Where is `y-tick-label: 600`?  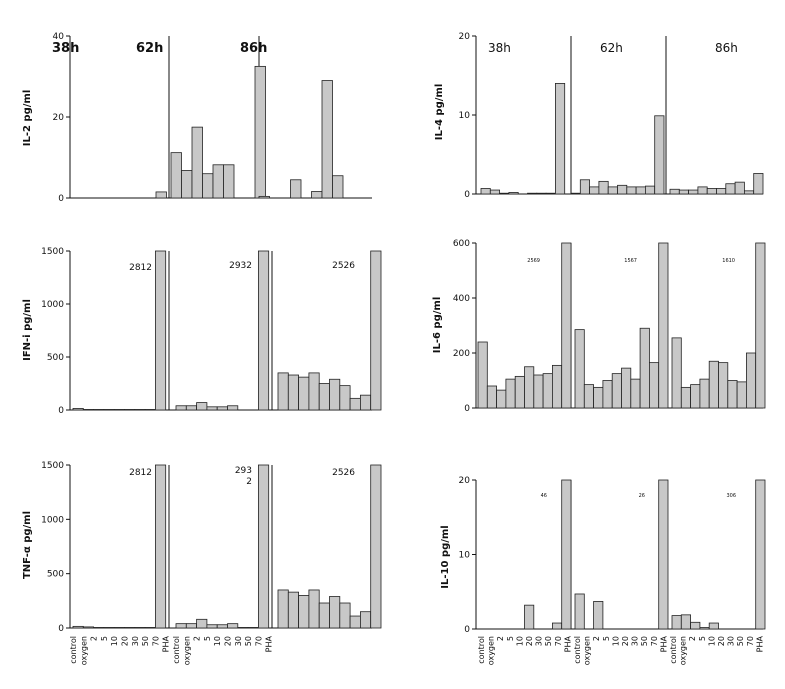 y-tick-label: 600 is located at coordinates (461, 244).